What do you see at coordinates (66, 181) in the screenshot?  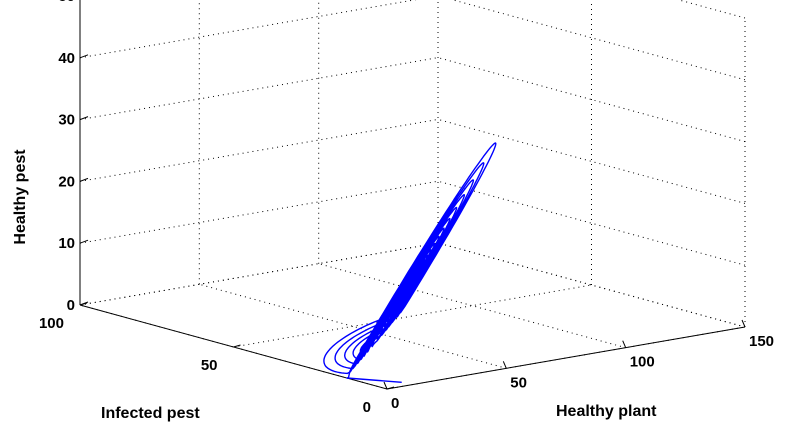 I see `z-tick-label: 20` at bounding box center [66, 181].